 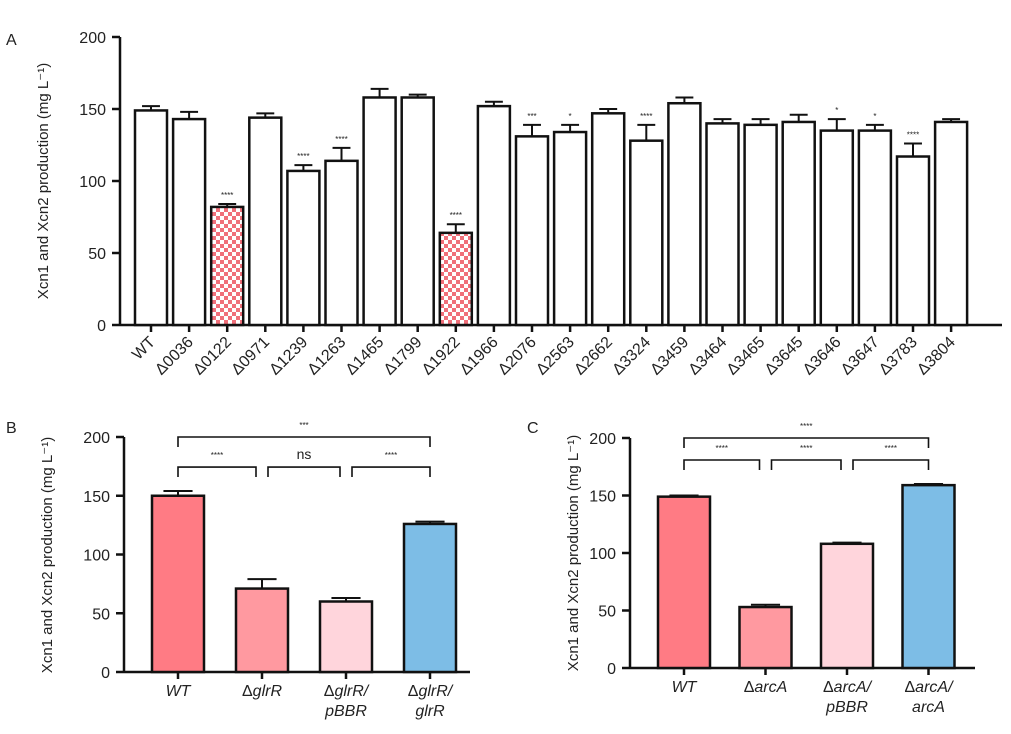 What do you see at coordinates (212, 356) in the screenshot?
I see `x-tick-label: Δ0122` at bounding box center [212, 356].